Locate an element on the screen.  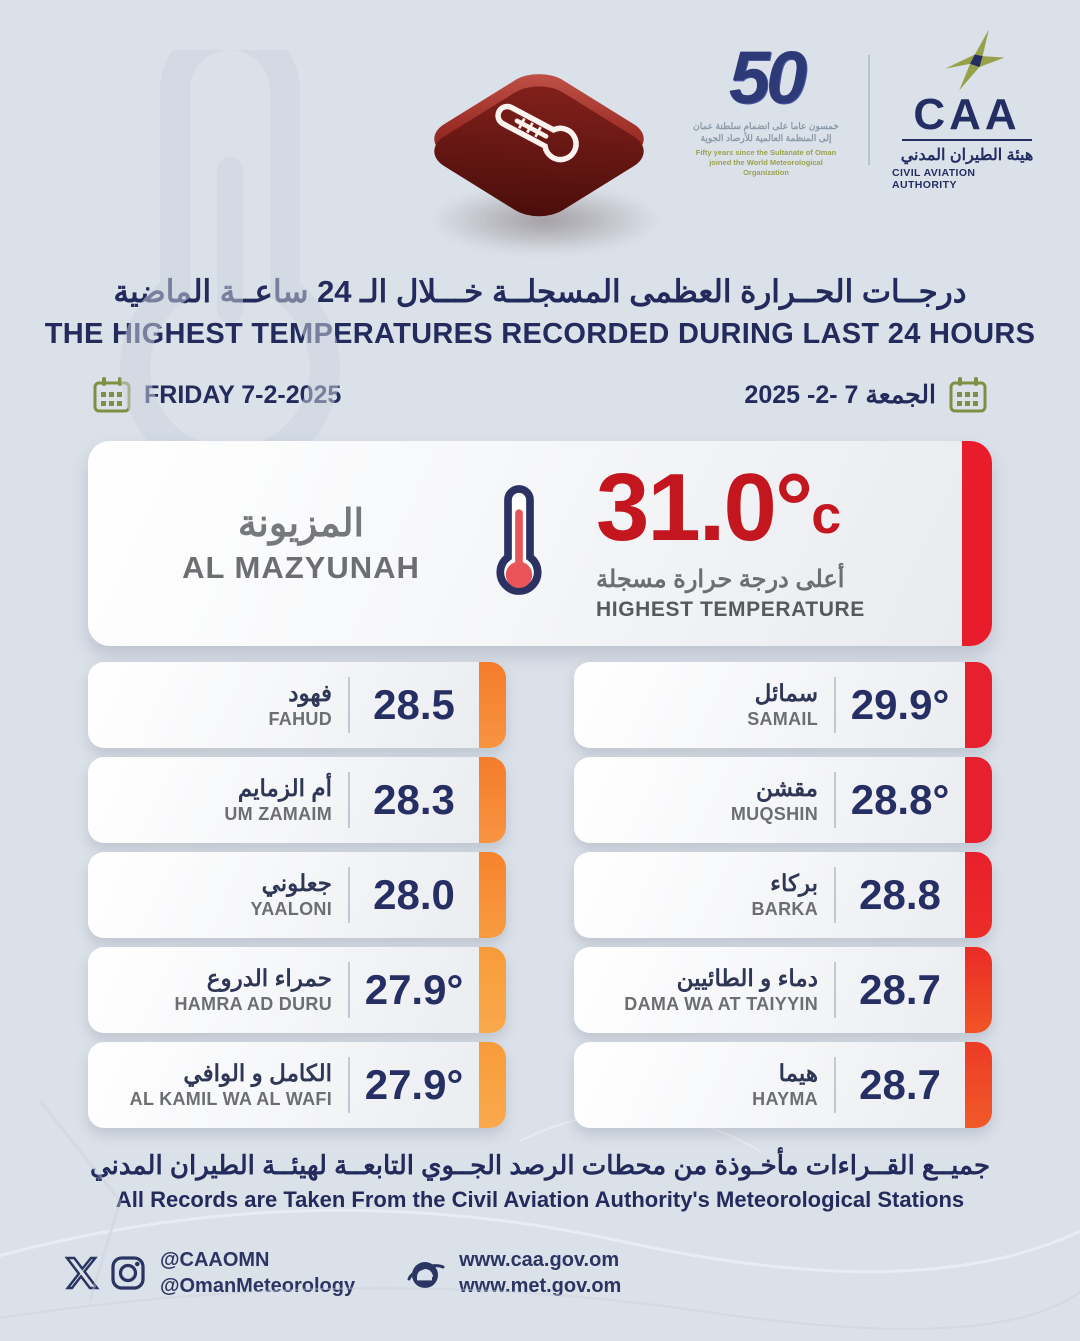
date-english-block: FRIDAY 7-2-2025 is located at coordinates (216, 395).